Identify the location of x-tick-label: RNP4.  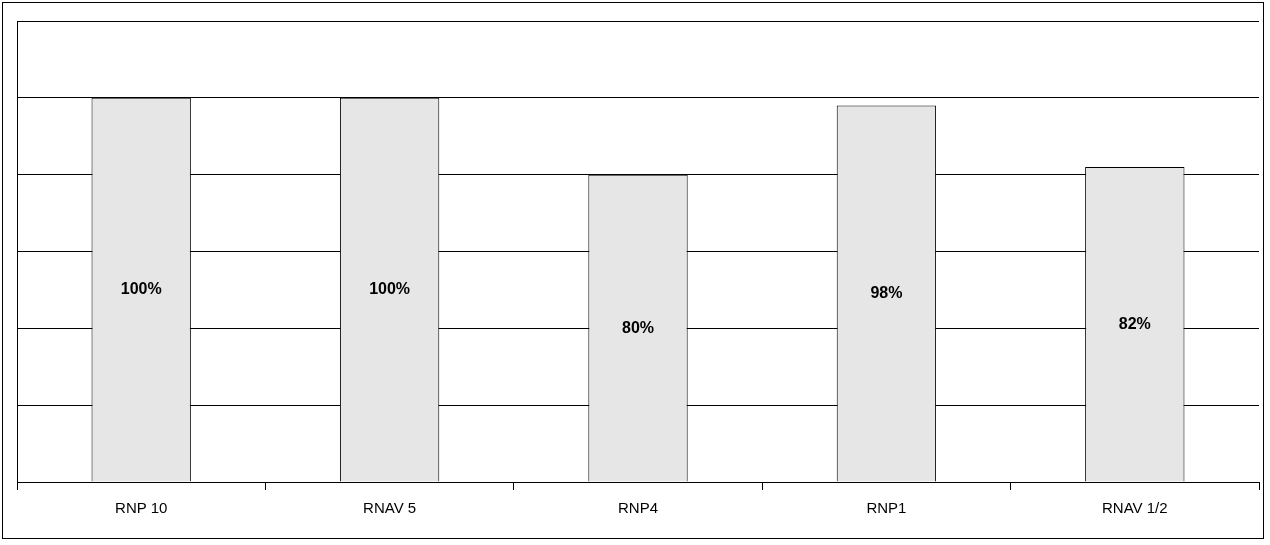
(638, 508).